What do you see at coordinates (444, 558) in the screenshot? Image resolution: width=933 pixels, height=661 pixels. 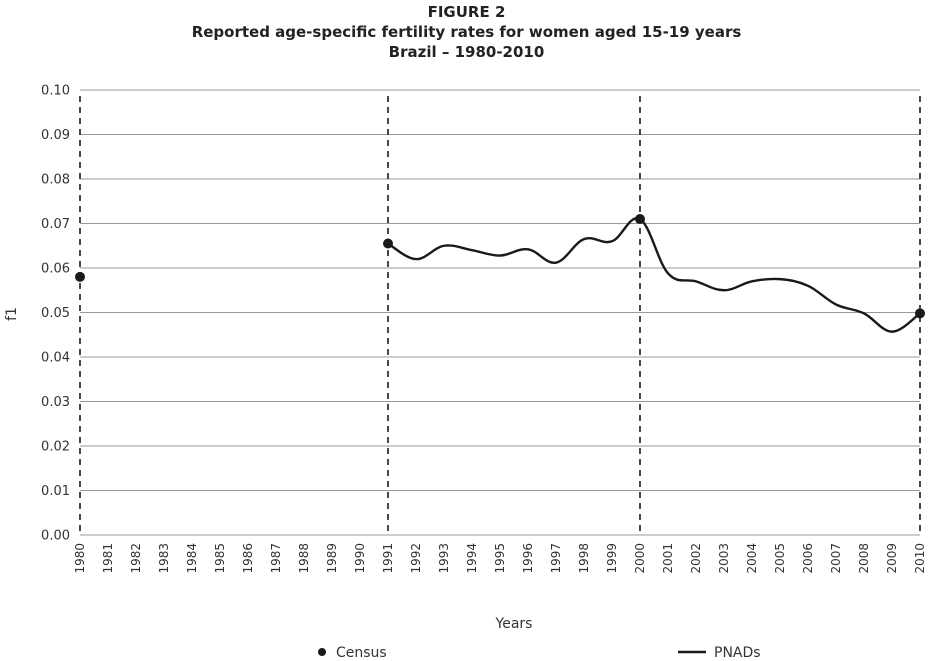 I see `x-tick-label: 1993` at bounding box center [444, 558].